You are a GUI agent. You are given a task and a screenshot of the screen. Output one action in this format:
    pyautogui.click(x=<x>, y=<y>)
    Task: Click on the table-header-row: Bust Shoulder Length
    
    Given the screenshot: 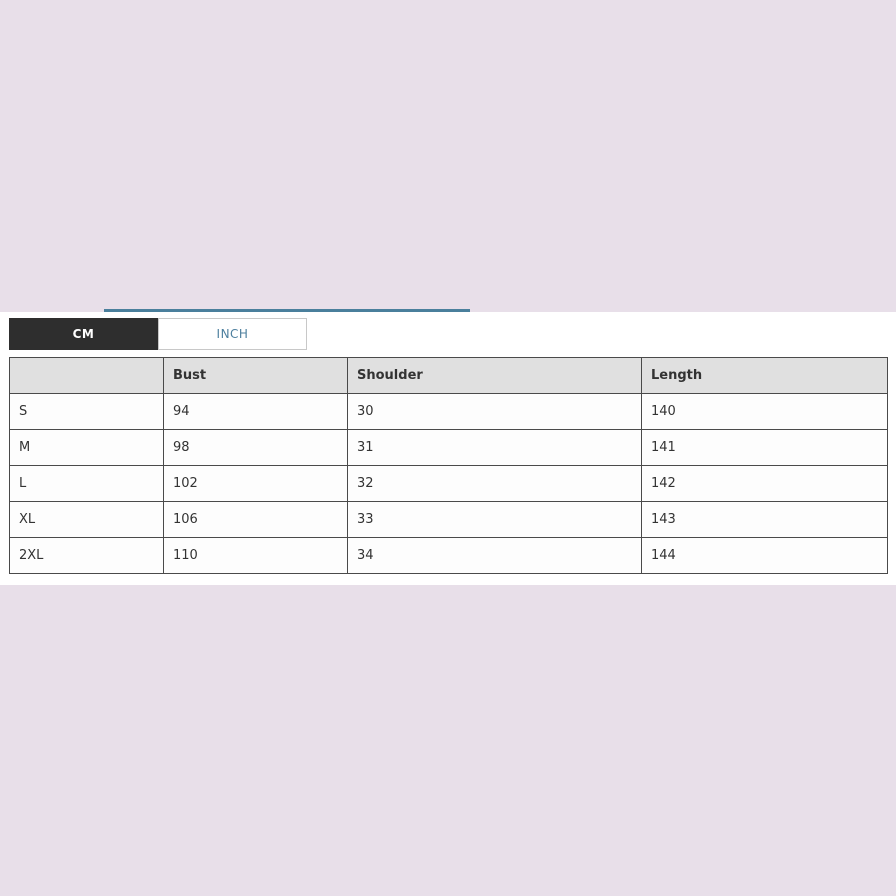 What is the action you would take?
    pyautogui.click(x=448, y=375)
    